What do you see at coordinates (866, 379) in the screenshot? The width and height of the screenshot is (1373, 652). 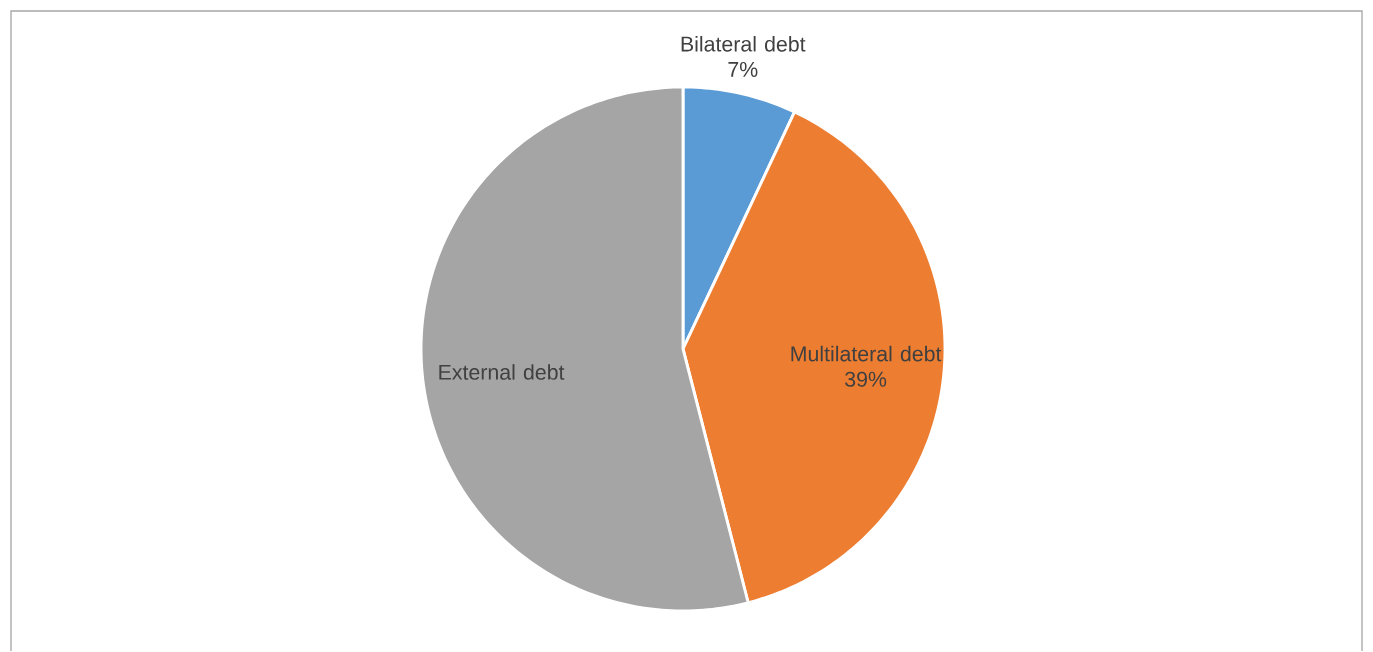 I see `data-label: 39%` at bounding box center [866, 379].